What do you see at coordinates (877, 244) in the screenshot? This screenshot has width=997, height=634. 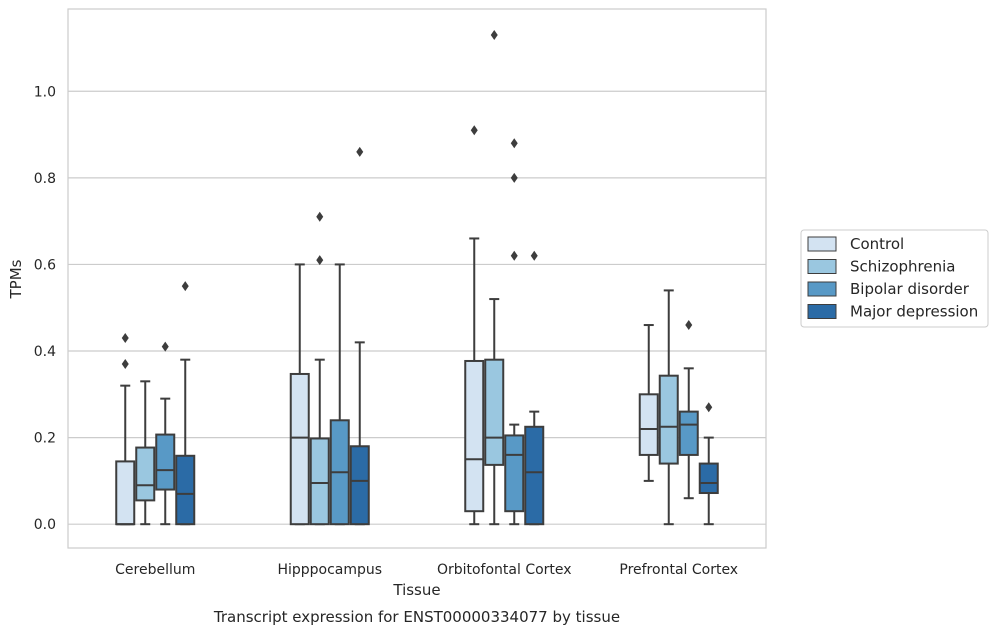 I see `legend-label: Control` at bounding box center [877, 244].